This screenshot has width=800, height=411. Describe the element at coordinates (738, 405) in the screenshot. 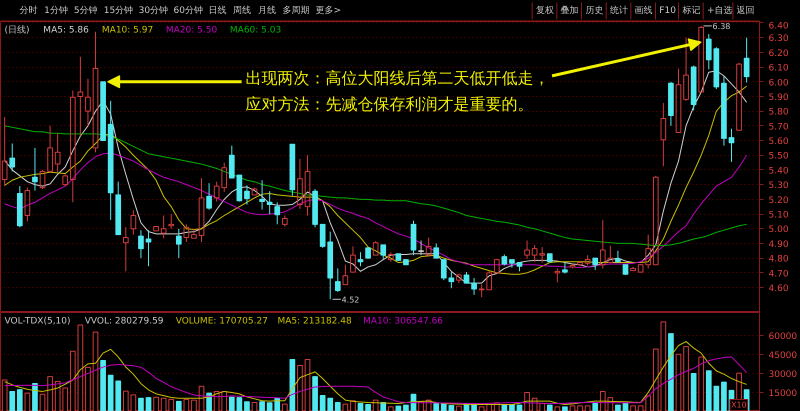

I see `annotation: X10` at that location.